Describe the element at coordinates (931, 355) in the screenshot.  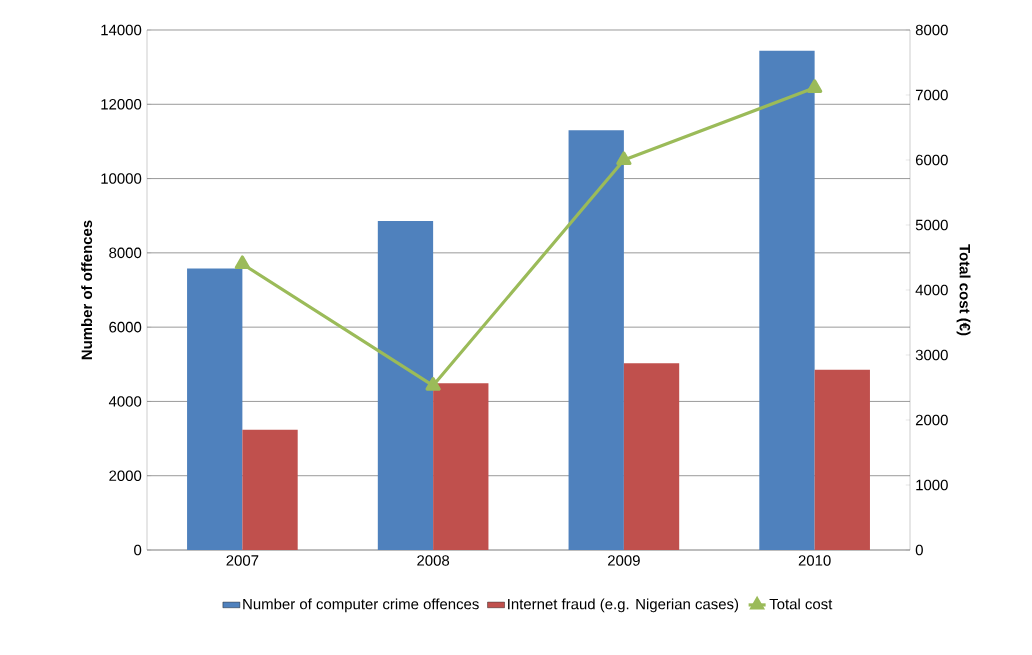
I see `y2-tick-label: 3000` at that location.